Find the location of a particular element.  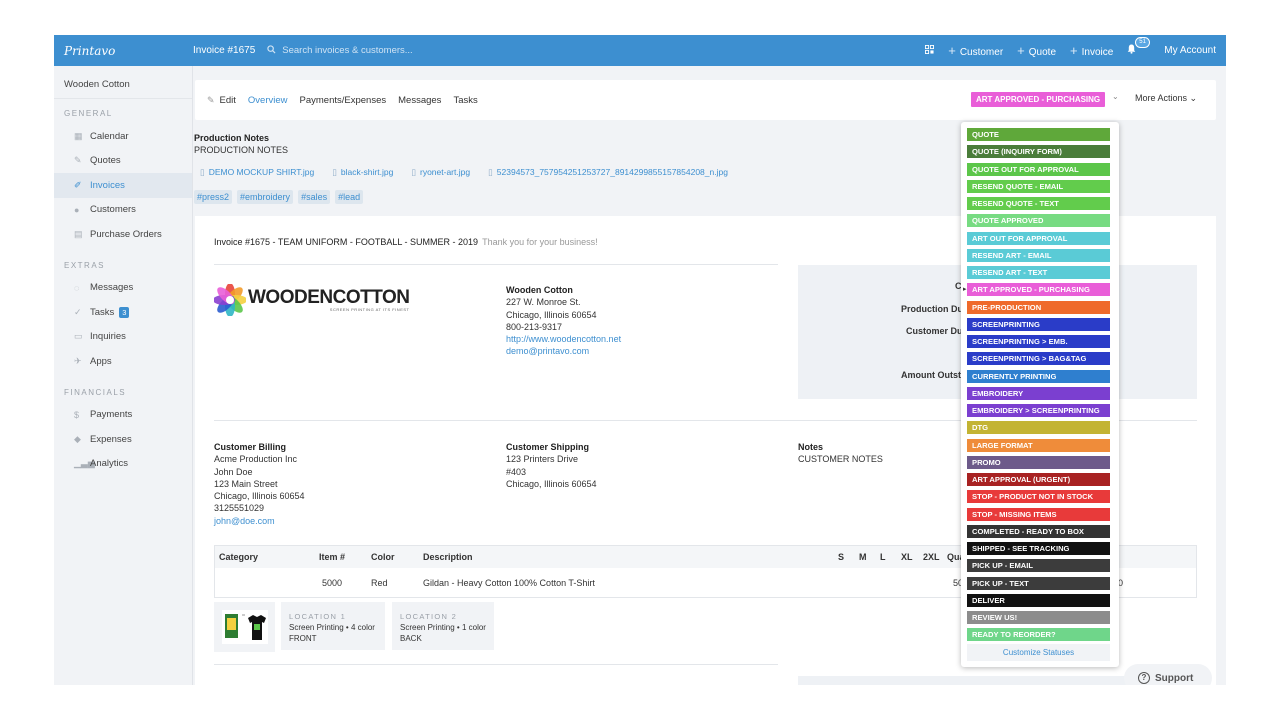

my-account-link: My Account is located at coordinates (1190, 50).